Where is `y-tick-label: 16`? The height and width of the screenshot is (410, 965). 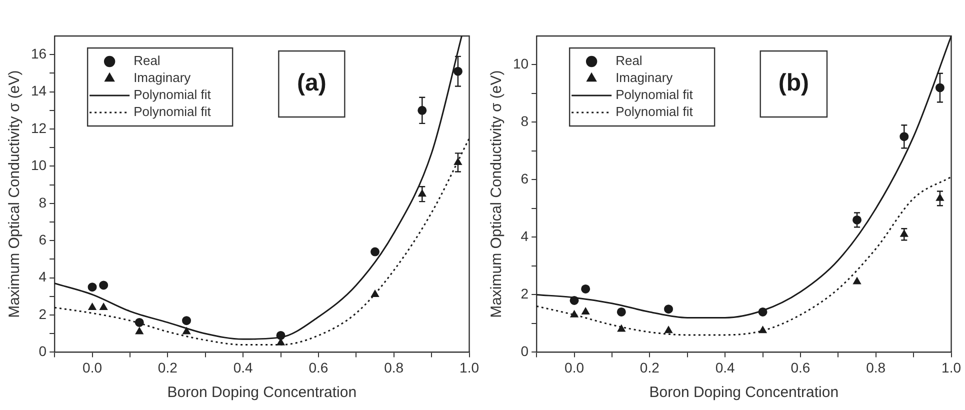 y-tick-label: 16 is located at coordinates (38, 53).